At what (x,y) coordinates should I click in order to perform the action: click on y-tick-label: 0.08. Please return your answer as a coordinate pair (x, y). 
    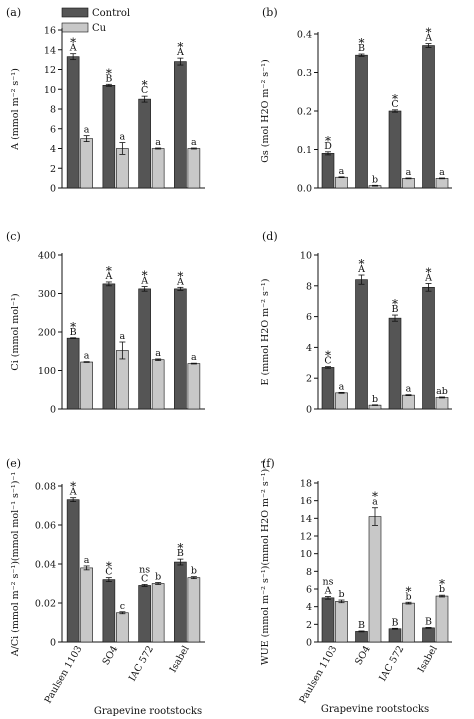
    Looking at the image, I should click on (45, 487).